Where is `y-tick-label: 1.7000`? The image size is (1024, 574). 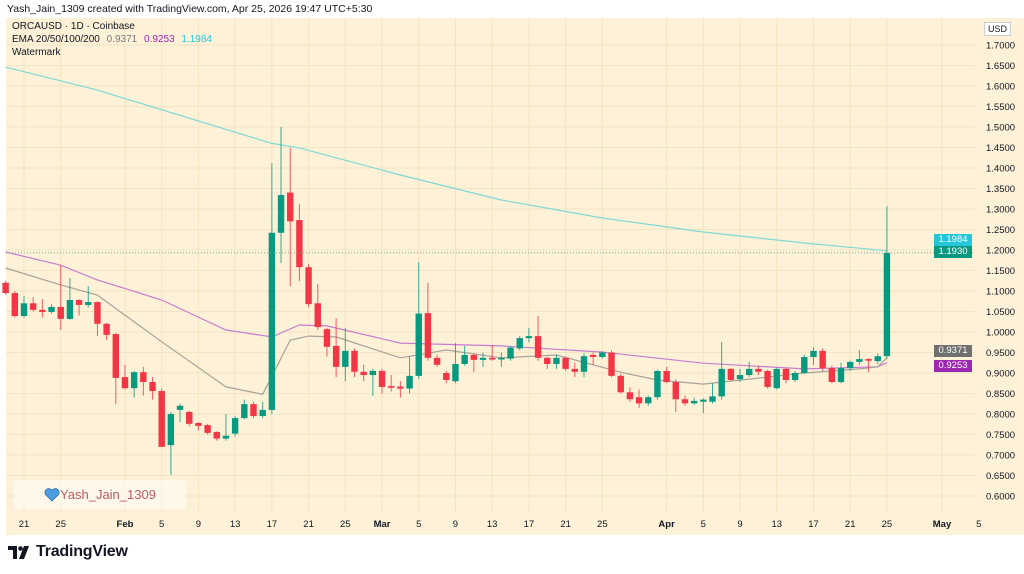 y-tick-label: 1.7000 is located at coordinates (1000, 46).